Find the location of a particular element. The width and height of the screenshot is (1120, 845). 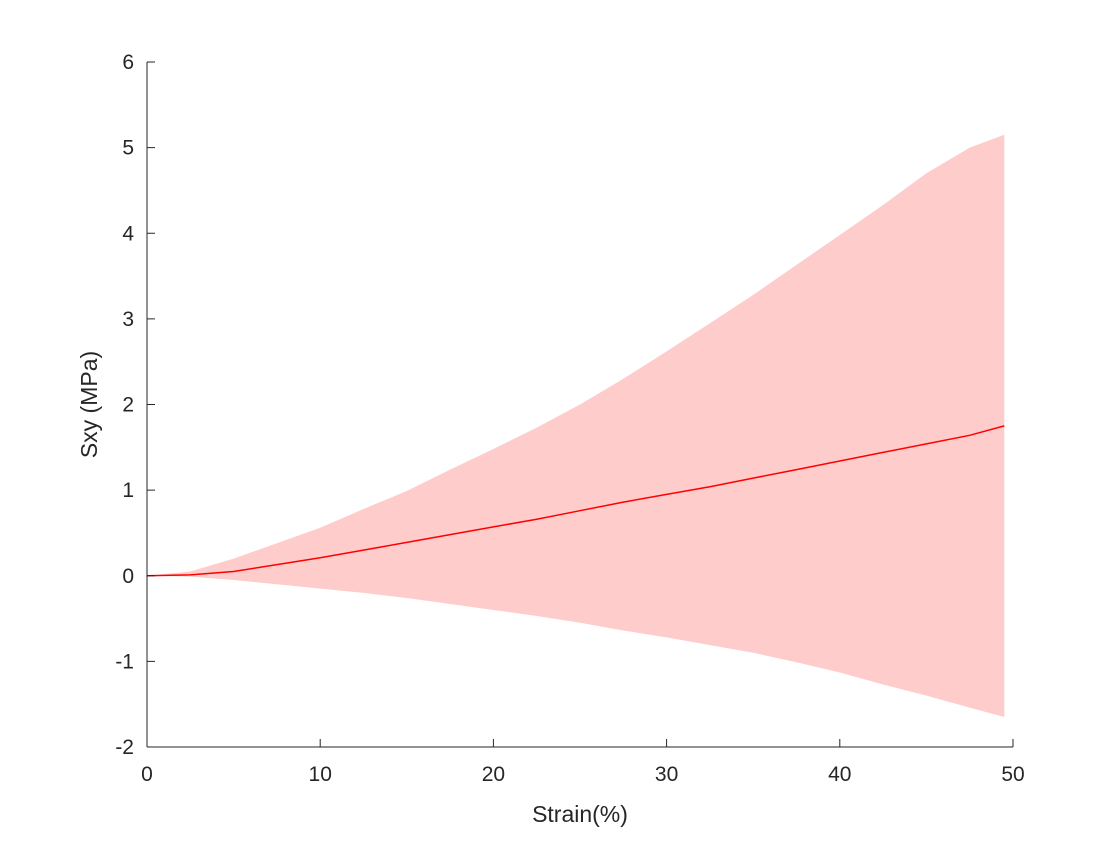

y-tick-label: -2 is located at coordinates (124, 747).